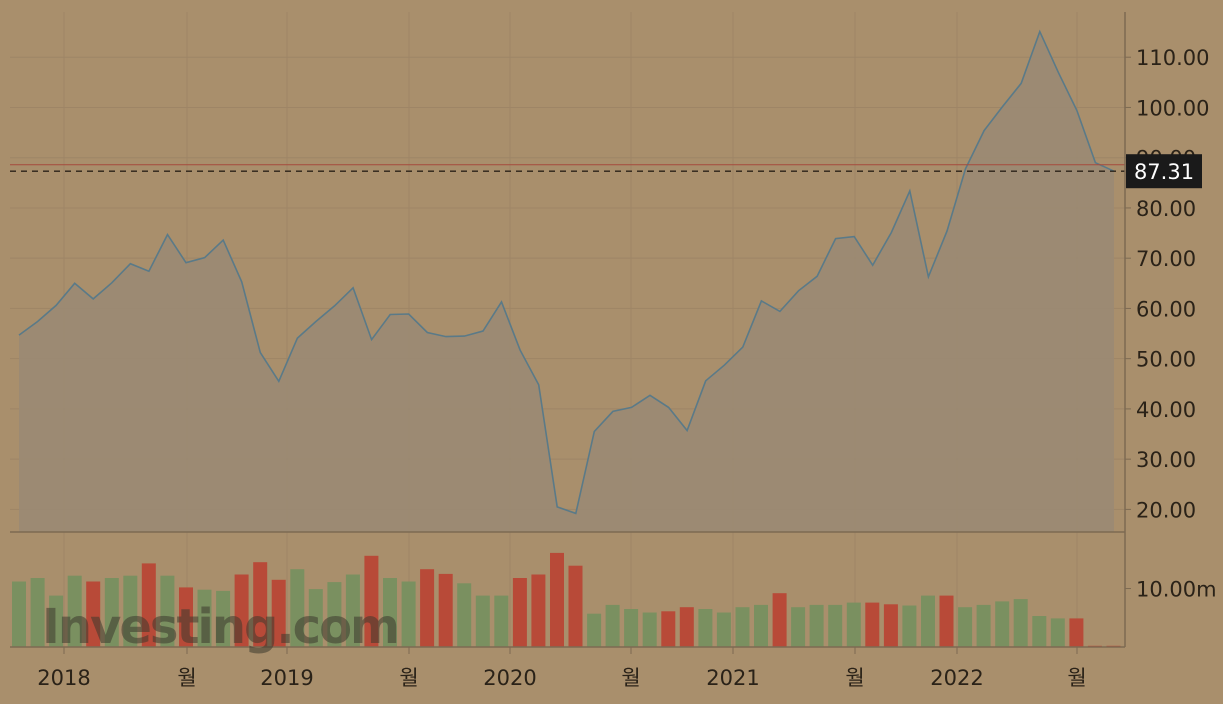  What do you see at coordinates (1166, 209) in the screenshot?
I see `y-tick-label: 80.00` at bounding box center [1166, 209].